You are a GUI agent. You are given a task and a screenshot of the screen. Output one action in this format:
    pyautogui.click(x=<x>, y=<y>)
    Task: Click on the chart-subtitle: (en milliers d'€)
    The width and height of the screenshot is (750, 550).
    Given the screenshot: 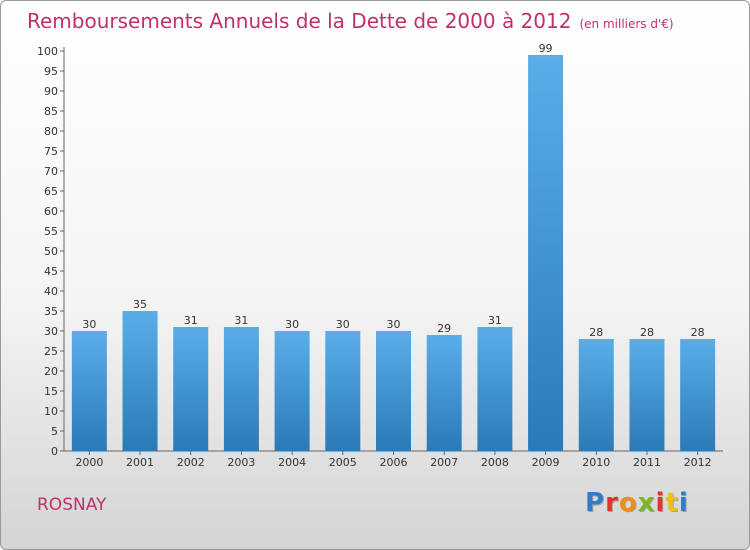 What is the action you would take?
    pyautogui.click(x=626, y=24)
    